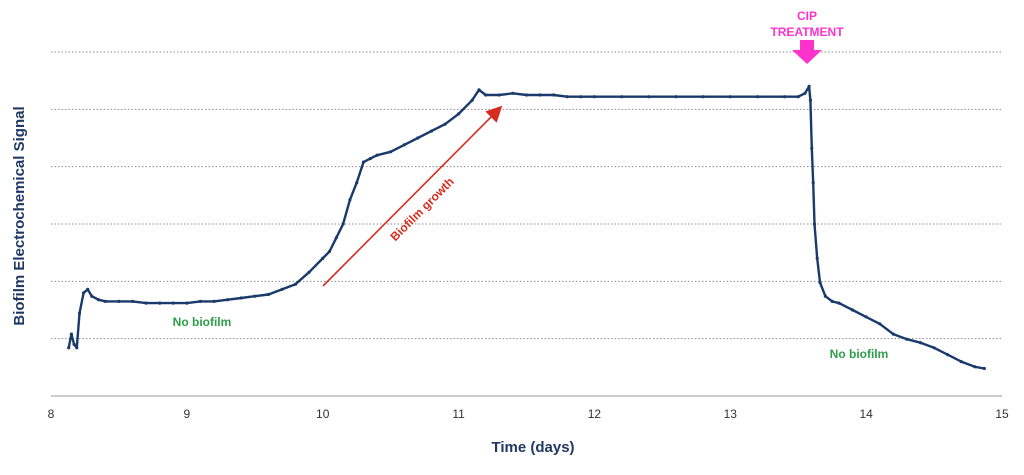  Describe the element at coordinates (422, 209) in the screenshot. I see `biofilm-growth-label: Biofilm growth` at that location.